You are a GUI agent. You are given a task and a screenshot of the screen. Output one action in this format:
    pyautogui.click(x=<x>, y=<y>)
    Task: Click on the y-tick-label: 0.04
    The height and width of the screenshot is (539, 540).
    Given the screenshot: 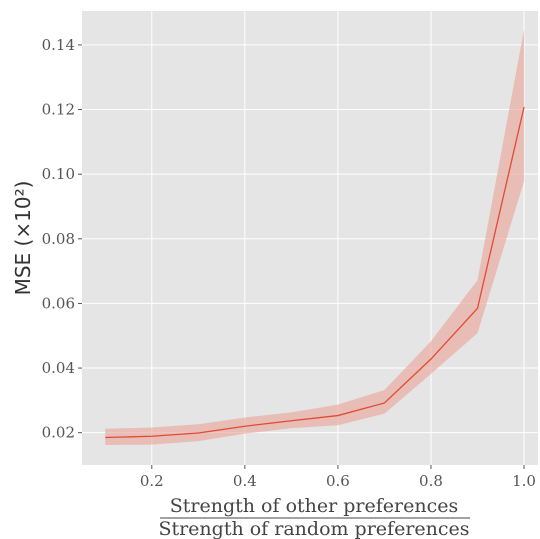 What is the action you would take?
    pyautogui.click(x=58, y=368)
    